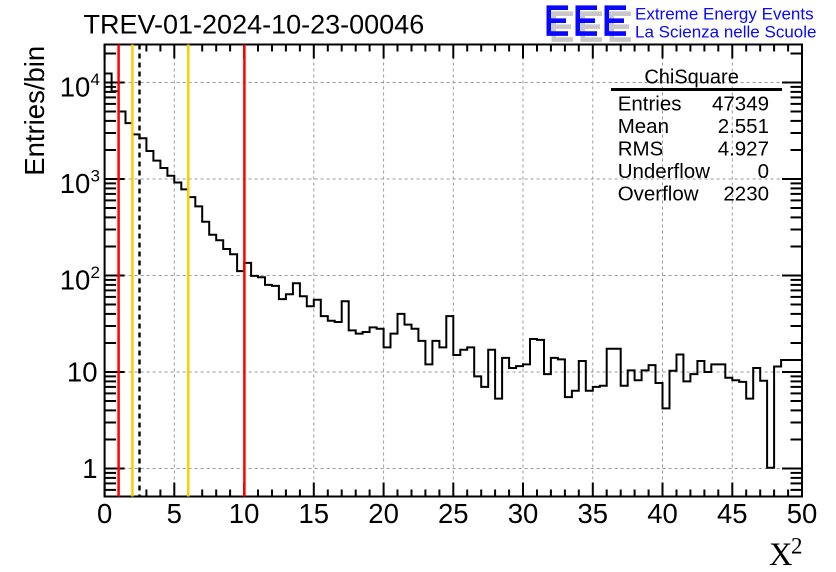 The height and width of the screenshot is (572, 836). What do you see at coordinates (95, 79) in the screenshot?
I see `svg-text: 4` at bounding box center [95, 79].